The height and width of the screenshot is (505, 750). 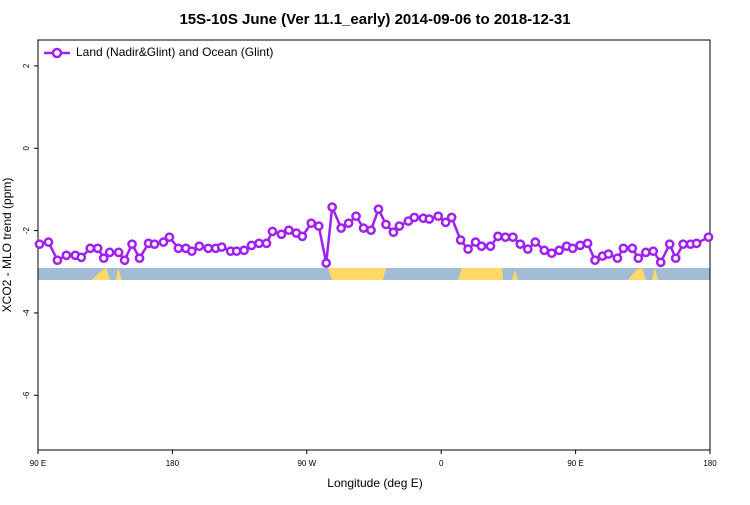 What do you see at coordinates (441, 463) in the screenshot?
I see `x-tick-label: 0` at bounding box center [441, 463].